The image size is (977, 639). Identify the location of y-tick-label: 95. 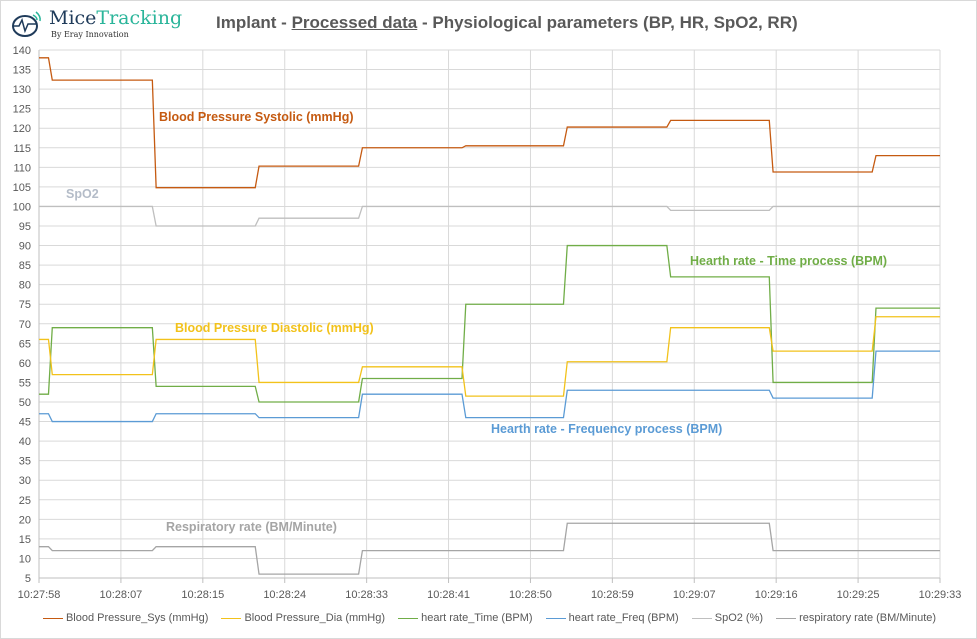
(25, 227).